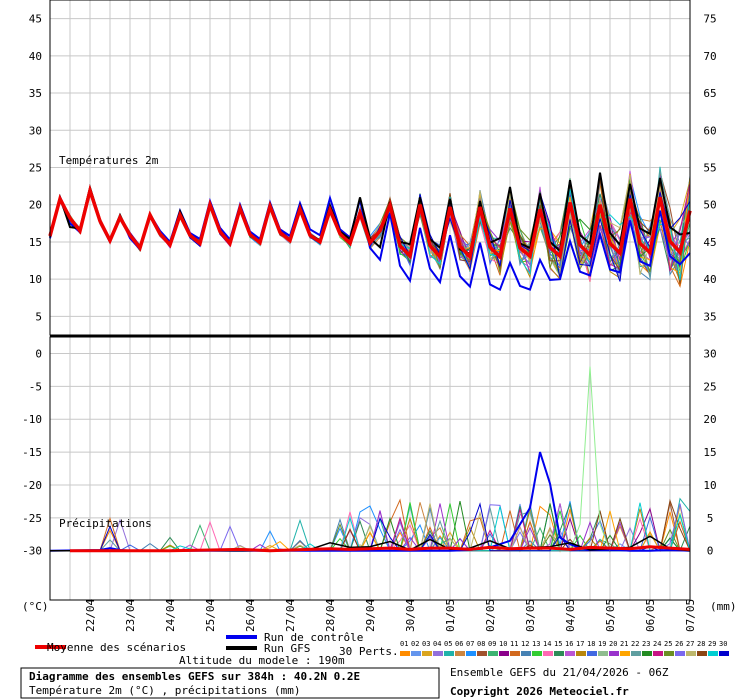  What do you see at coordinates (701, 644) in the screenshot?
I see `member-code: 28` at bounding box center [701, 644].